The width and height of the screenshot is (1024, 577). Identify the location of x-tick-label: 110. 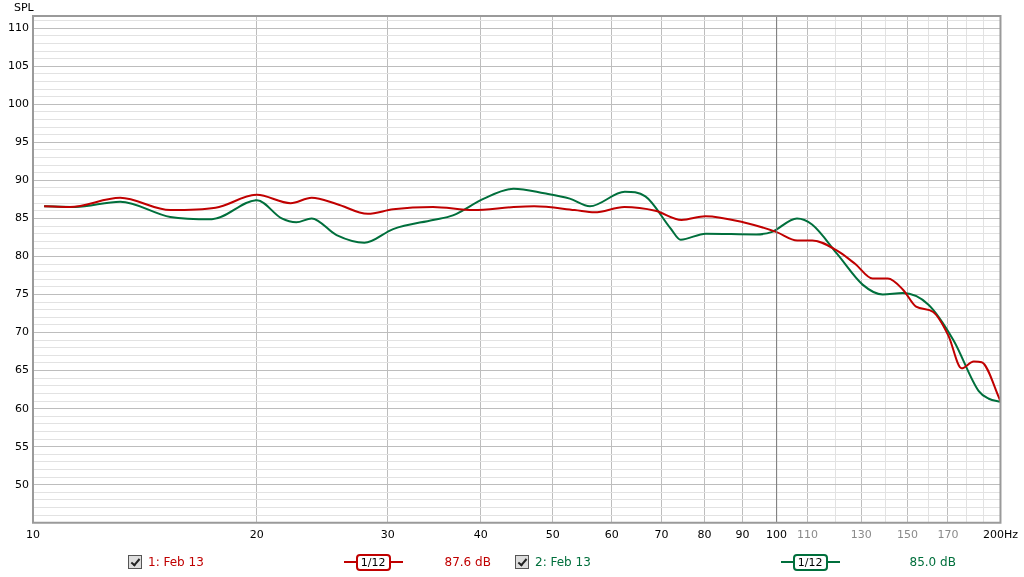
(807, 535).